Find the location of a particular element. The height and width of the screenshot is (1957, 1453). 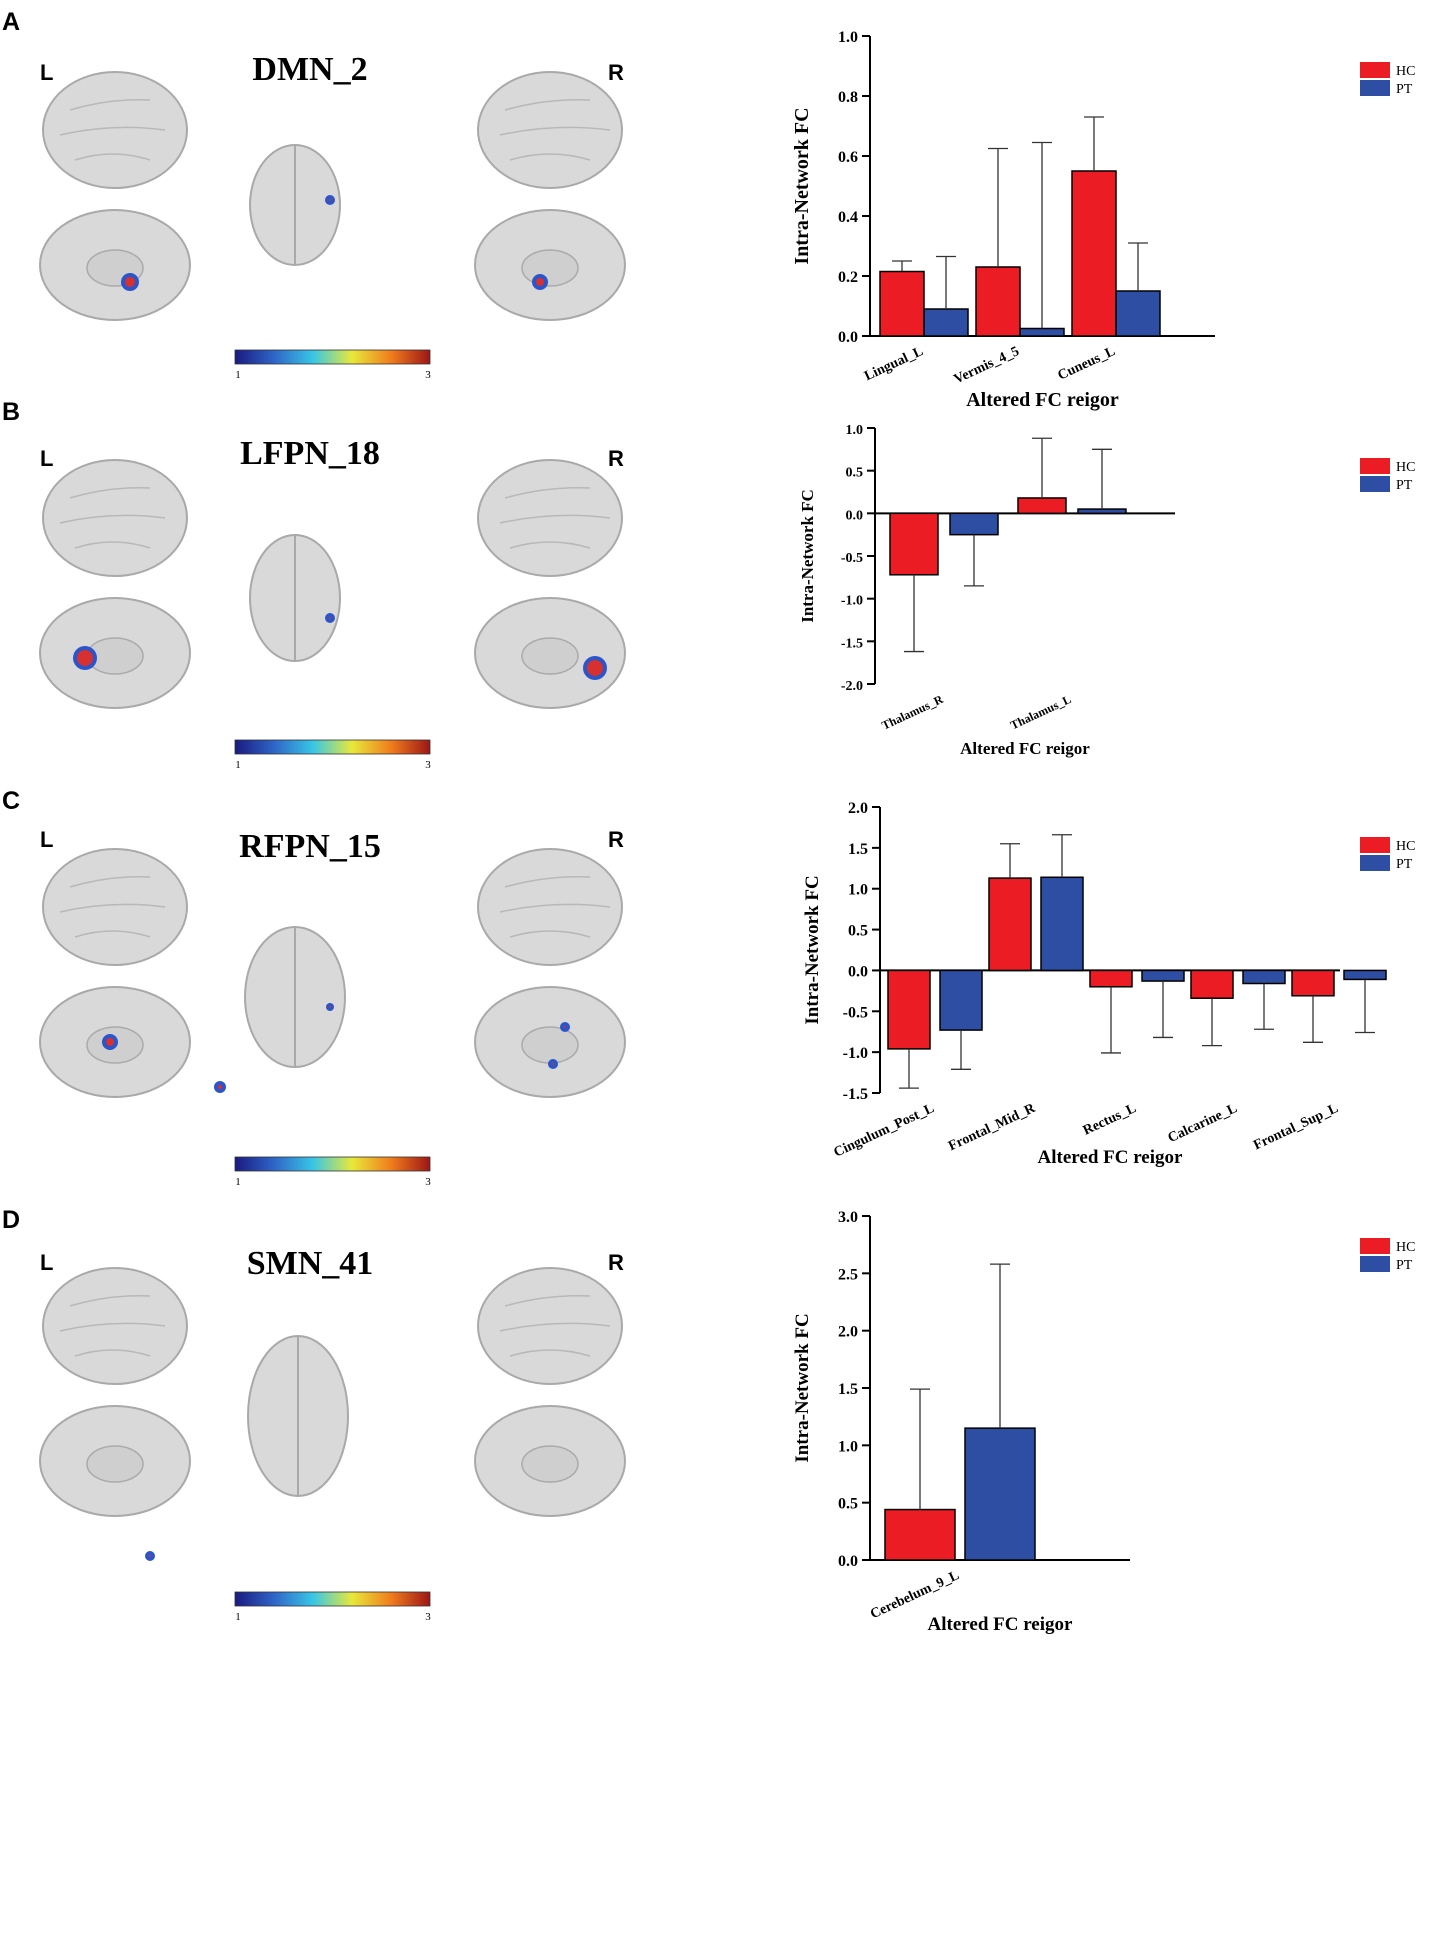

x-tick-label: Vermis_4_5 is located at coordinates (987, 365).